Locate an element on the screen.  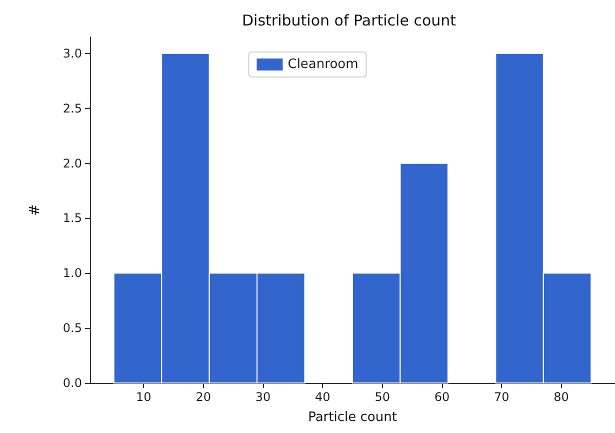
y-tick-label: 1.5 is located at coordinates (72, 218).